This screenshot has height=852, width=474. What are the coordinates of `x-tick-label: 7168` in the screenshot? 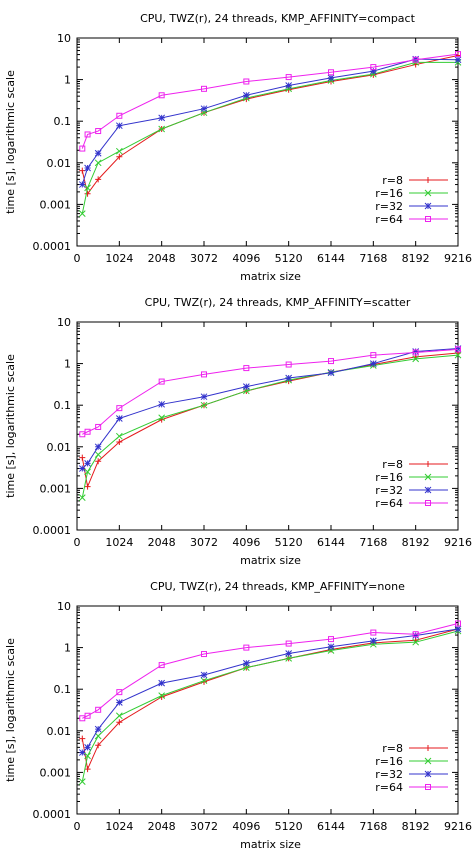 It's located at (373, 542).